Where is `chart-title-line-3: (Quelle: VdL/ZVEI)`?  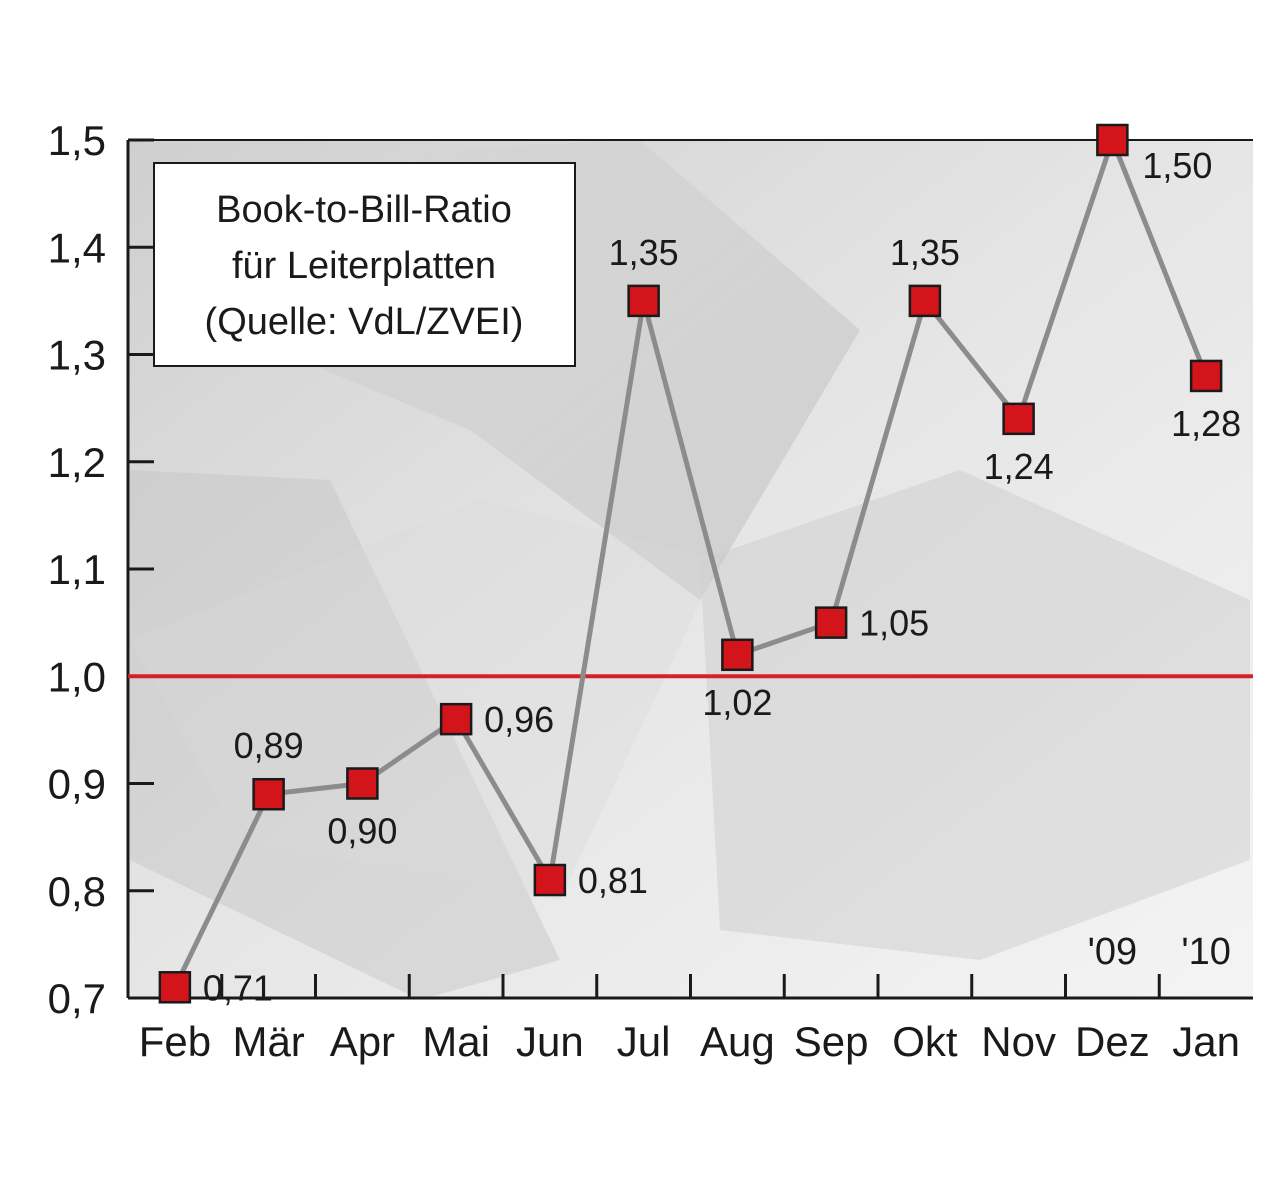
chart-title-line-3: (Quelle: VdL/ZVEI) is located at coordinates (364, 322).